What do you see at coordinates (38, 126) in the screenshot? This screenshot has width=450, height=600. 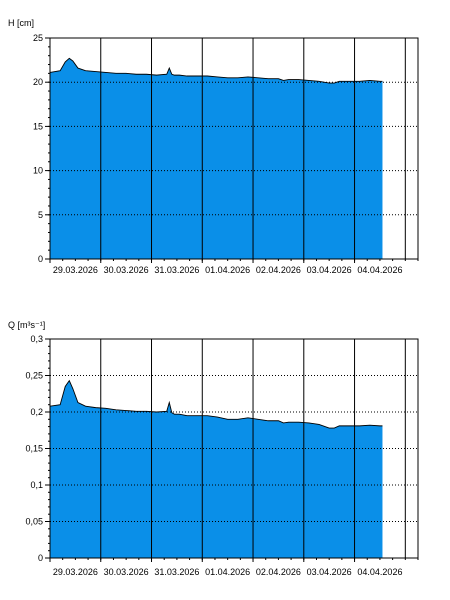 I see `level-ytick-label: 15` at bounding box center [38, 126].